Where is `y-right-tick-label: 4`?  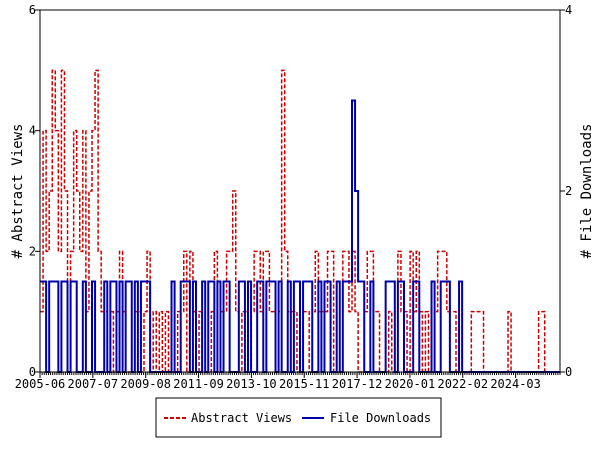 y-right-tick-label: 4 is located at coordinates (568, 10).